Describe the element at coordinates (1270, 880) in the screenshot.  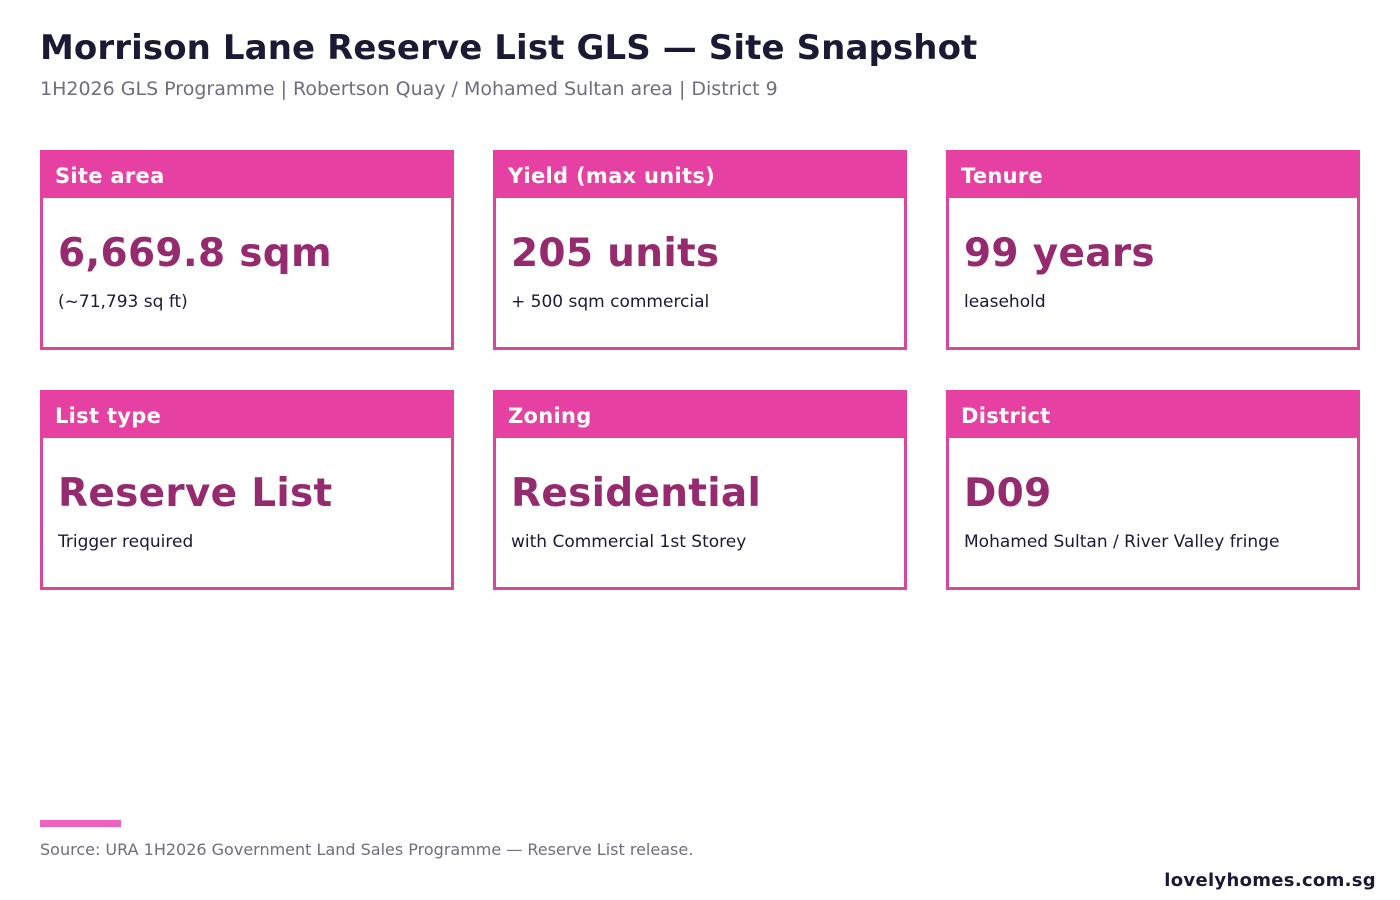
I see `brand-name: lovelyhomes.com.sg` at that location.